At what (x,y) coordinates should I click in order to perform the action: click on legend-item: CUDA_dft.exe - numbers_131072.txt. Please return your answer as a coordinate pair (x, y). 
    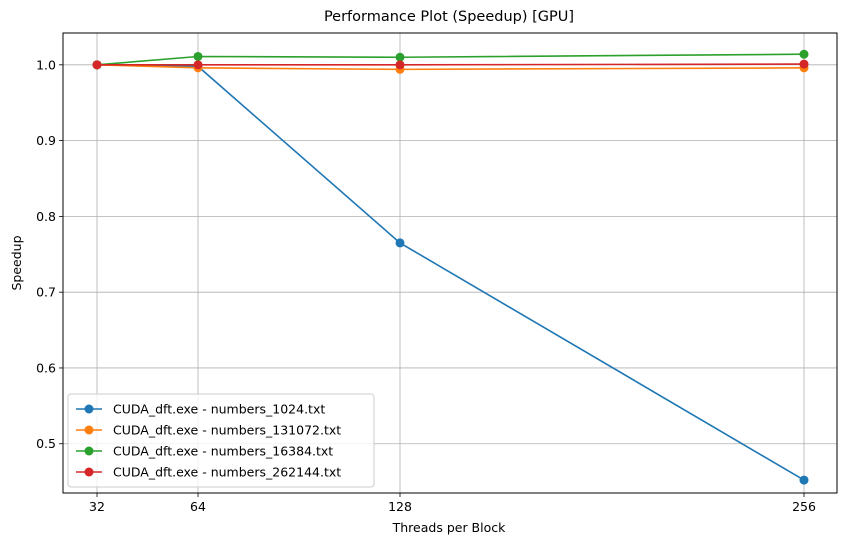
    Looking at the image, I should click on (208, 430).